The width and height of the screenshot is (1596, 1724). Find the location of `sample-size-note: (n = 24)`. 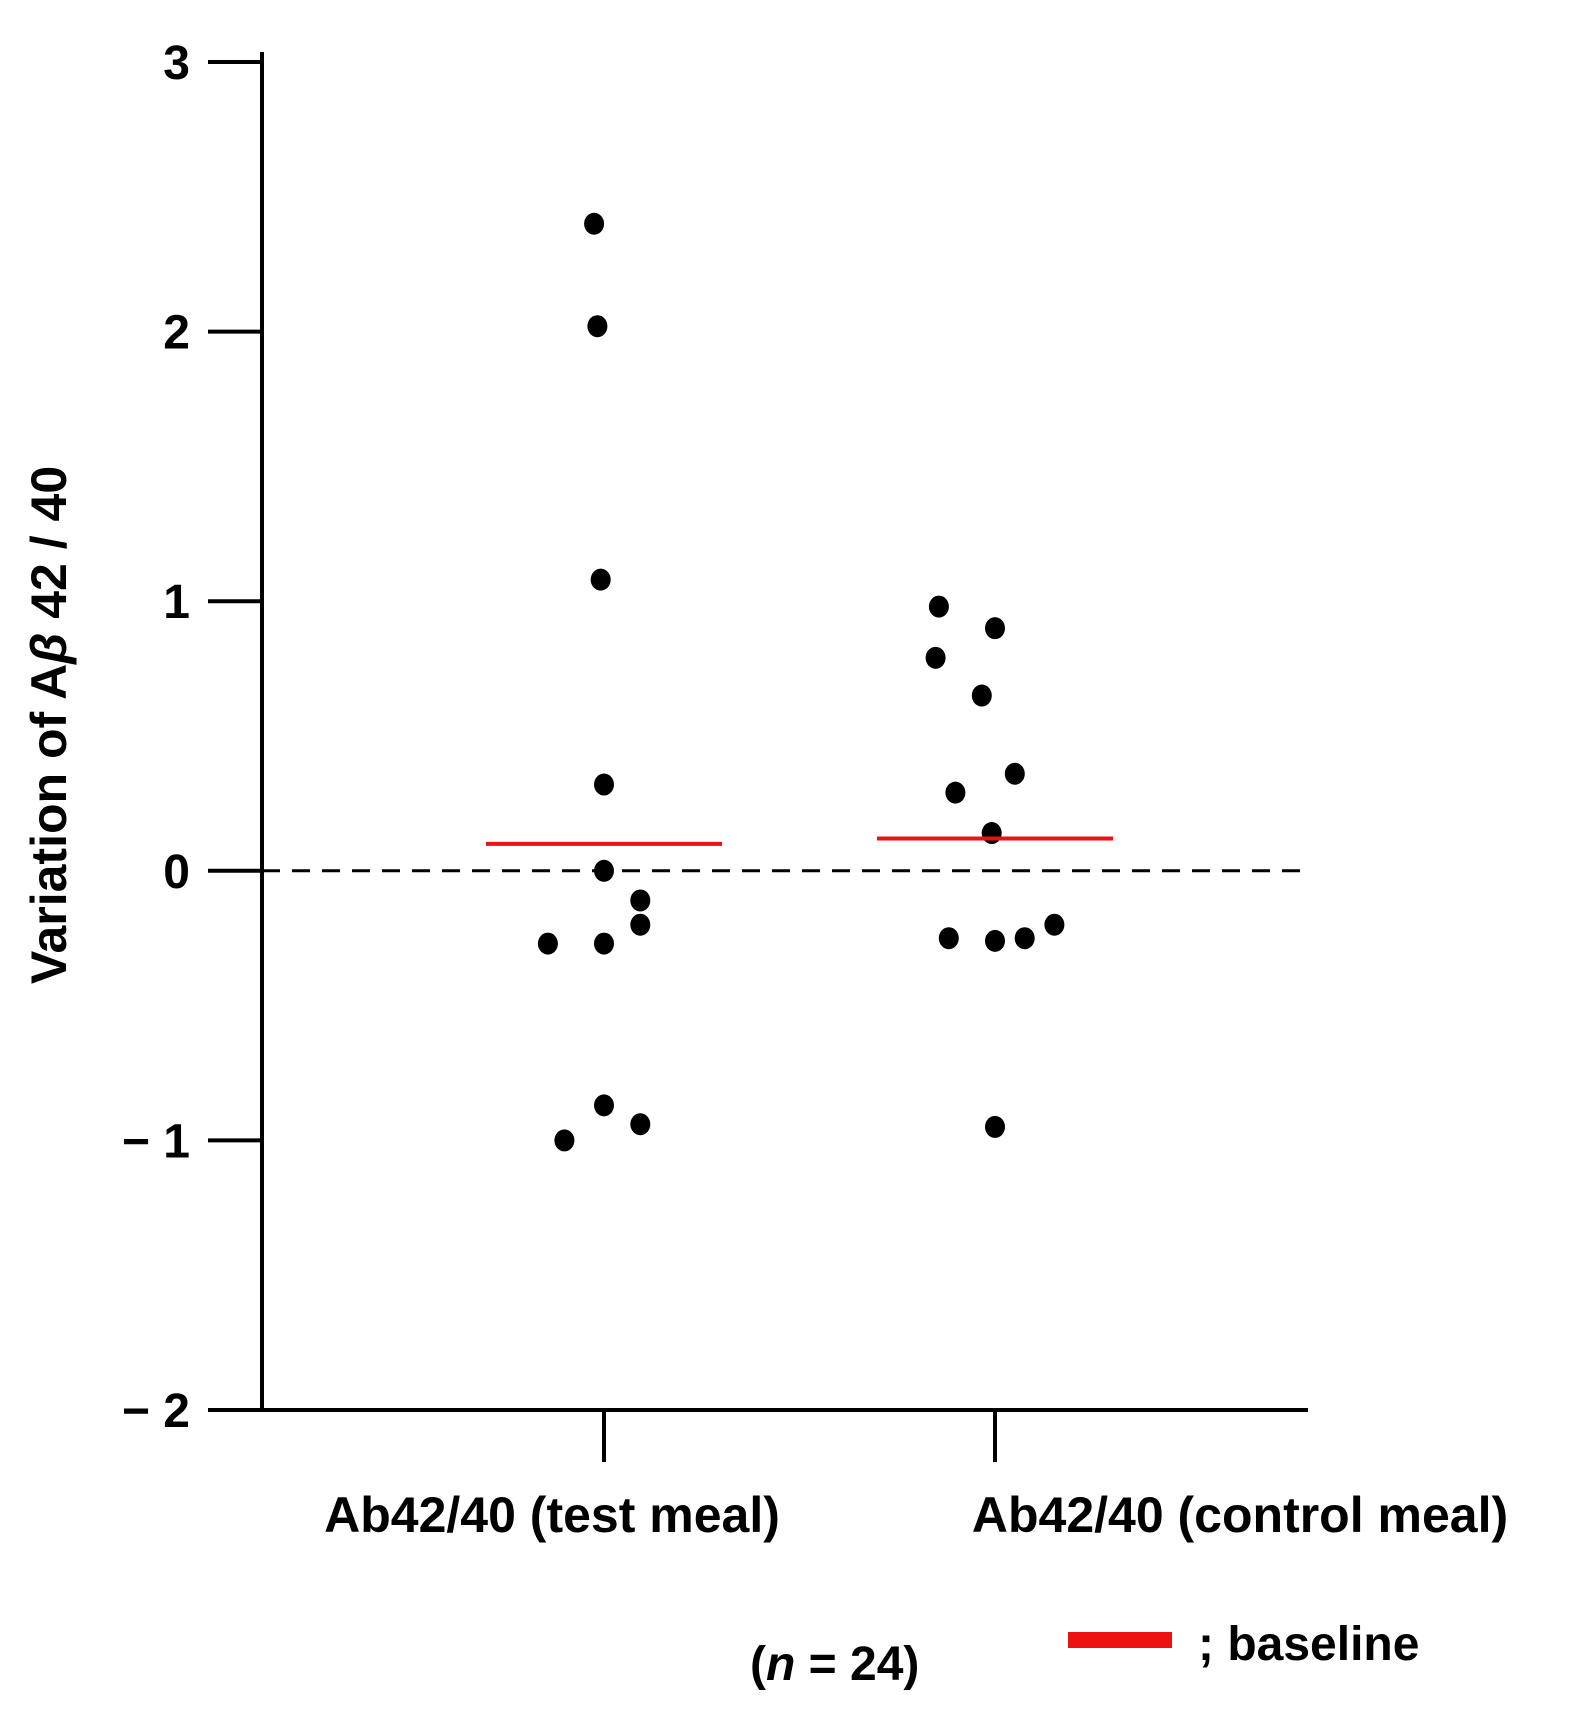

sample-size-note: (n = 24) is located at coordinates (834, 1664).